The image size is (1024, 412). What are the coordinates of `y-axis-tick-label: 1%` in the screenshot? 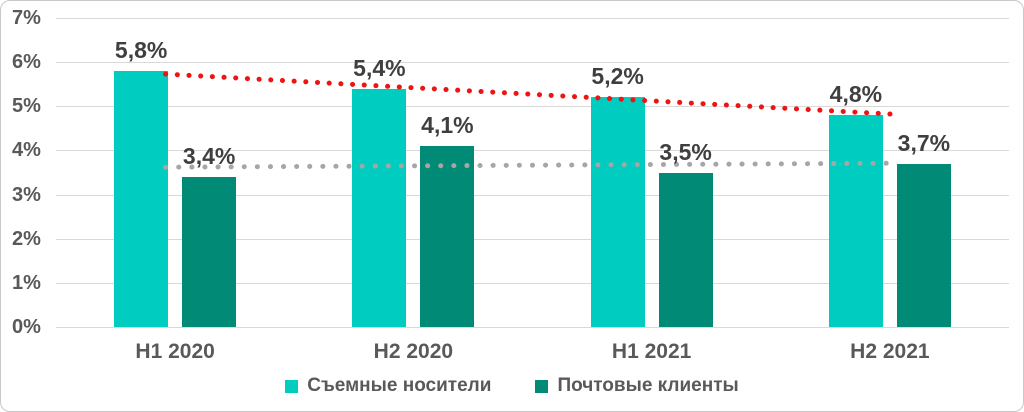 It's located at (26, 282).